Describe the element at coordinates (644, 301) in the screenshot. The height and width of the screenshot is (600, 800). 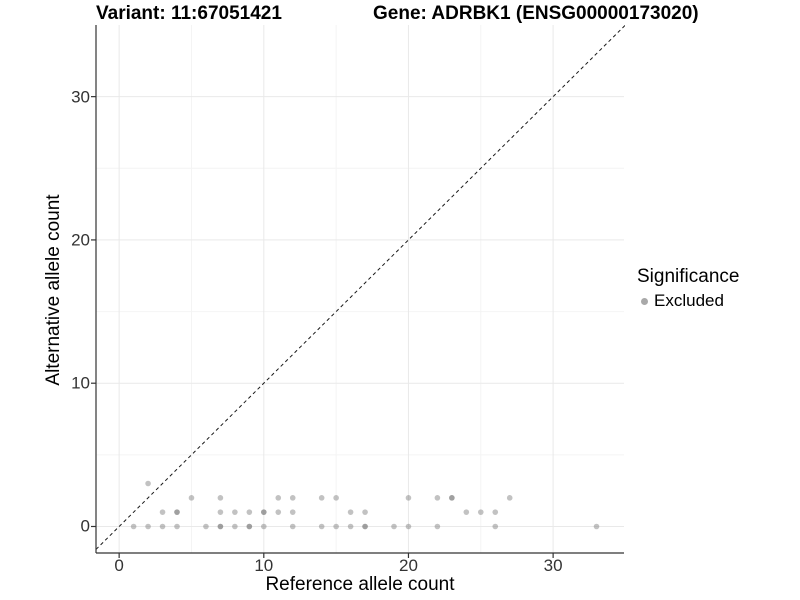
I see `excluded-point-icon` at that location.